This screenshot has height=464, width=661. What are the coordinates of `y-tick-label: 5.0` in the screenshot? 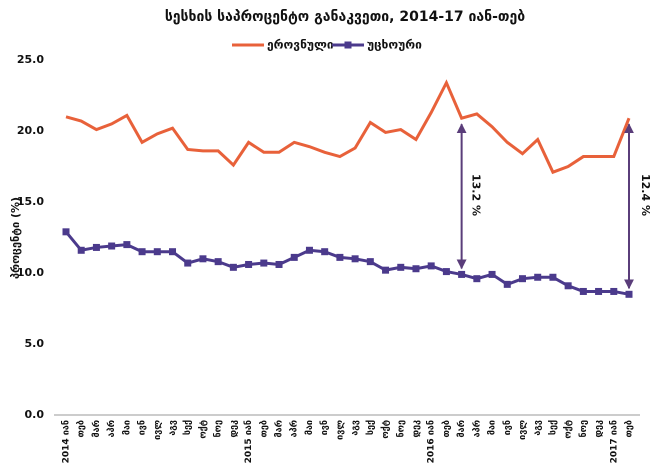 It's located at (35, 343).